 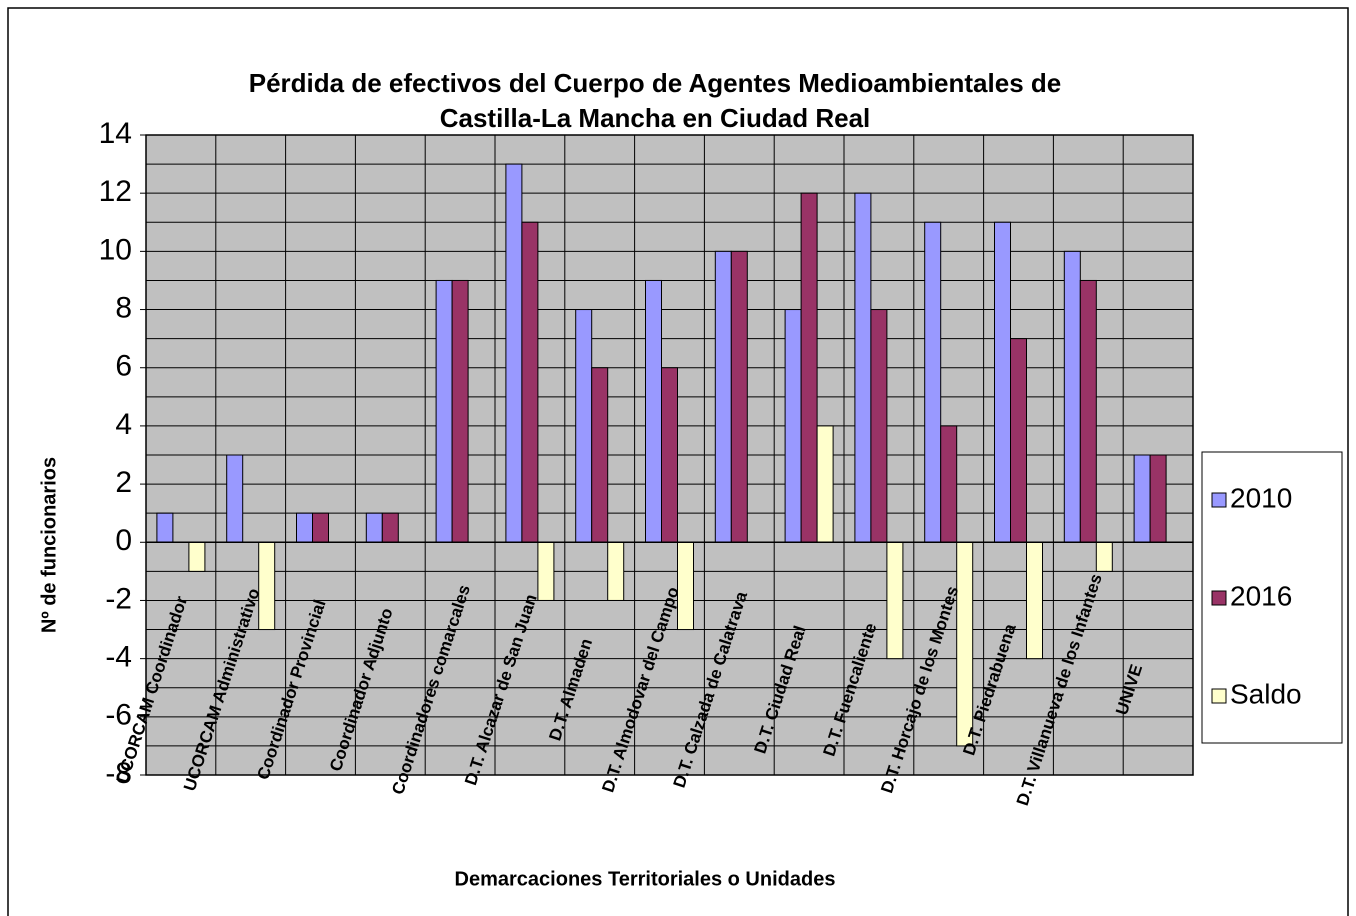 What do you see at coordinates (645, 879) in the screenshot?
I see `x-axis-title: Demarcaciones Territoriales o Unidades` at bounding box center [645, 879].